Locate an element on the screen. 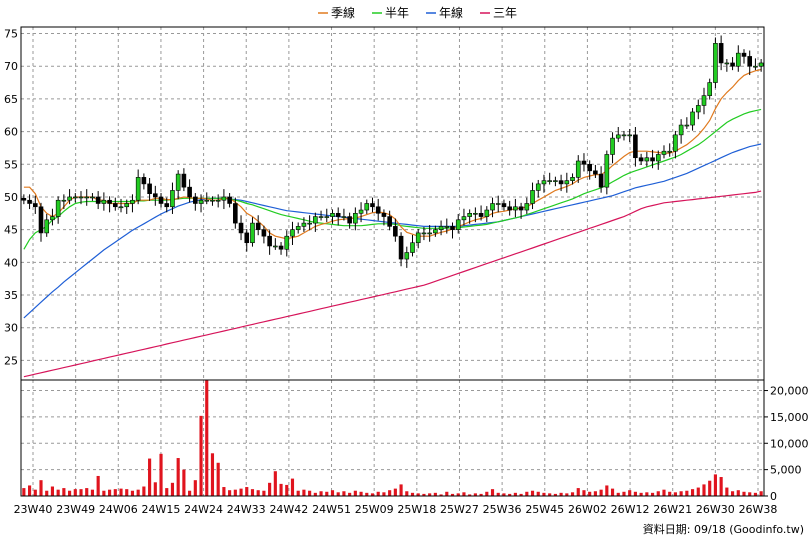 The width and height of the screenshot is (808, 540). x-tick-label: 25W45 is located at coordinates (544, 509).